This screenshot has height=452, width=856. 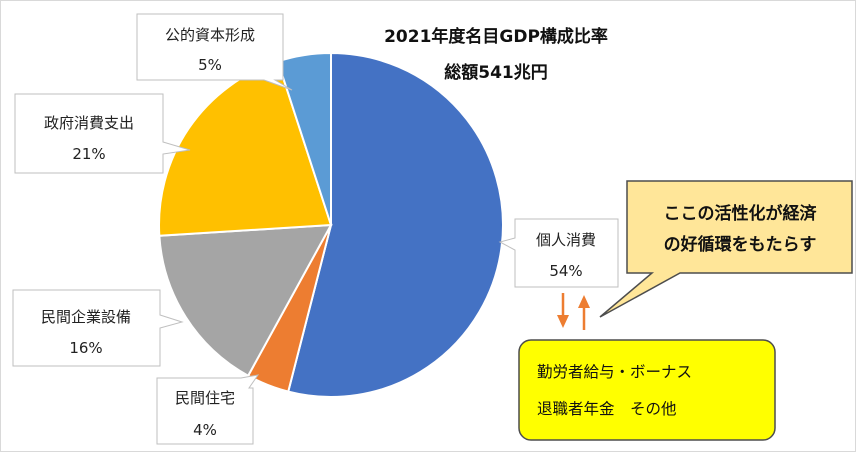 I want to click on value-label-minkan-jutaku: 4%, so click(x=205, y=430).